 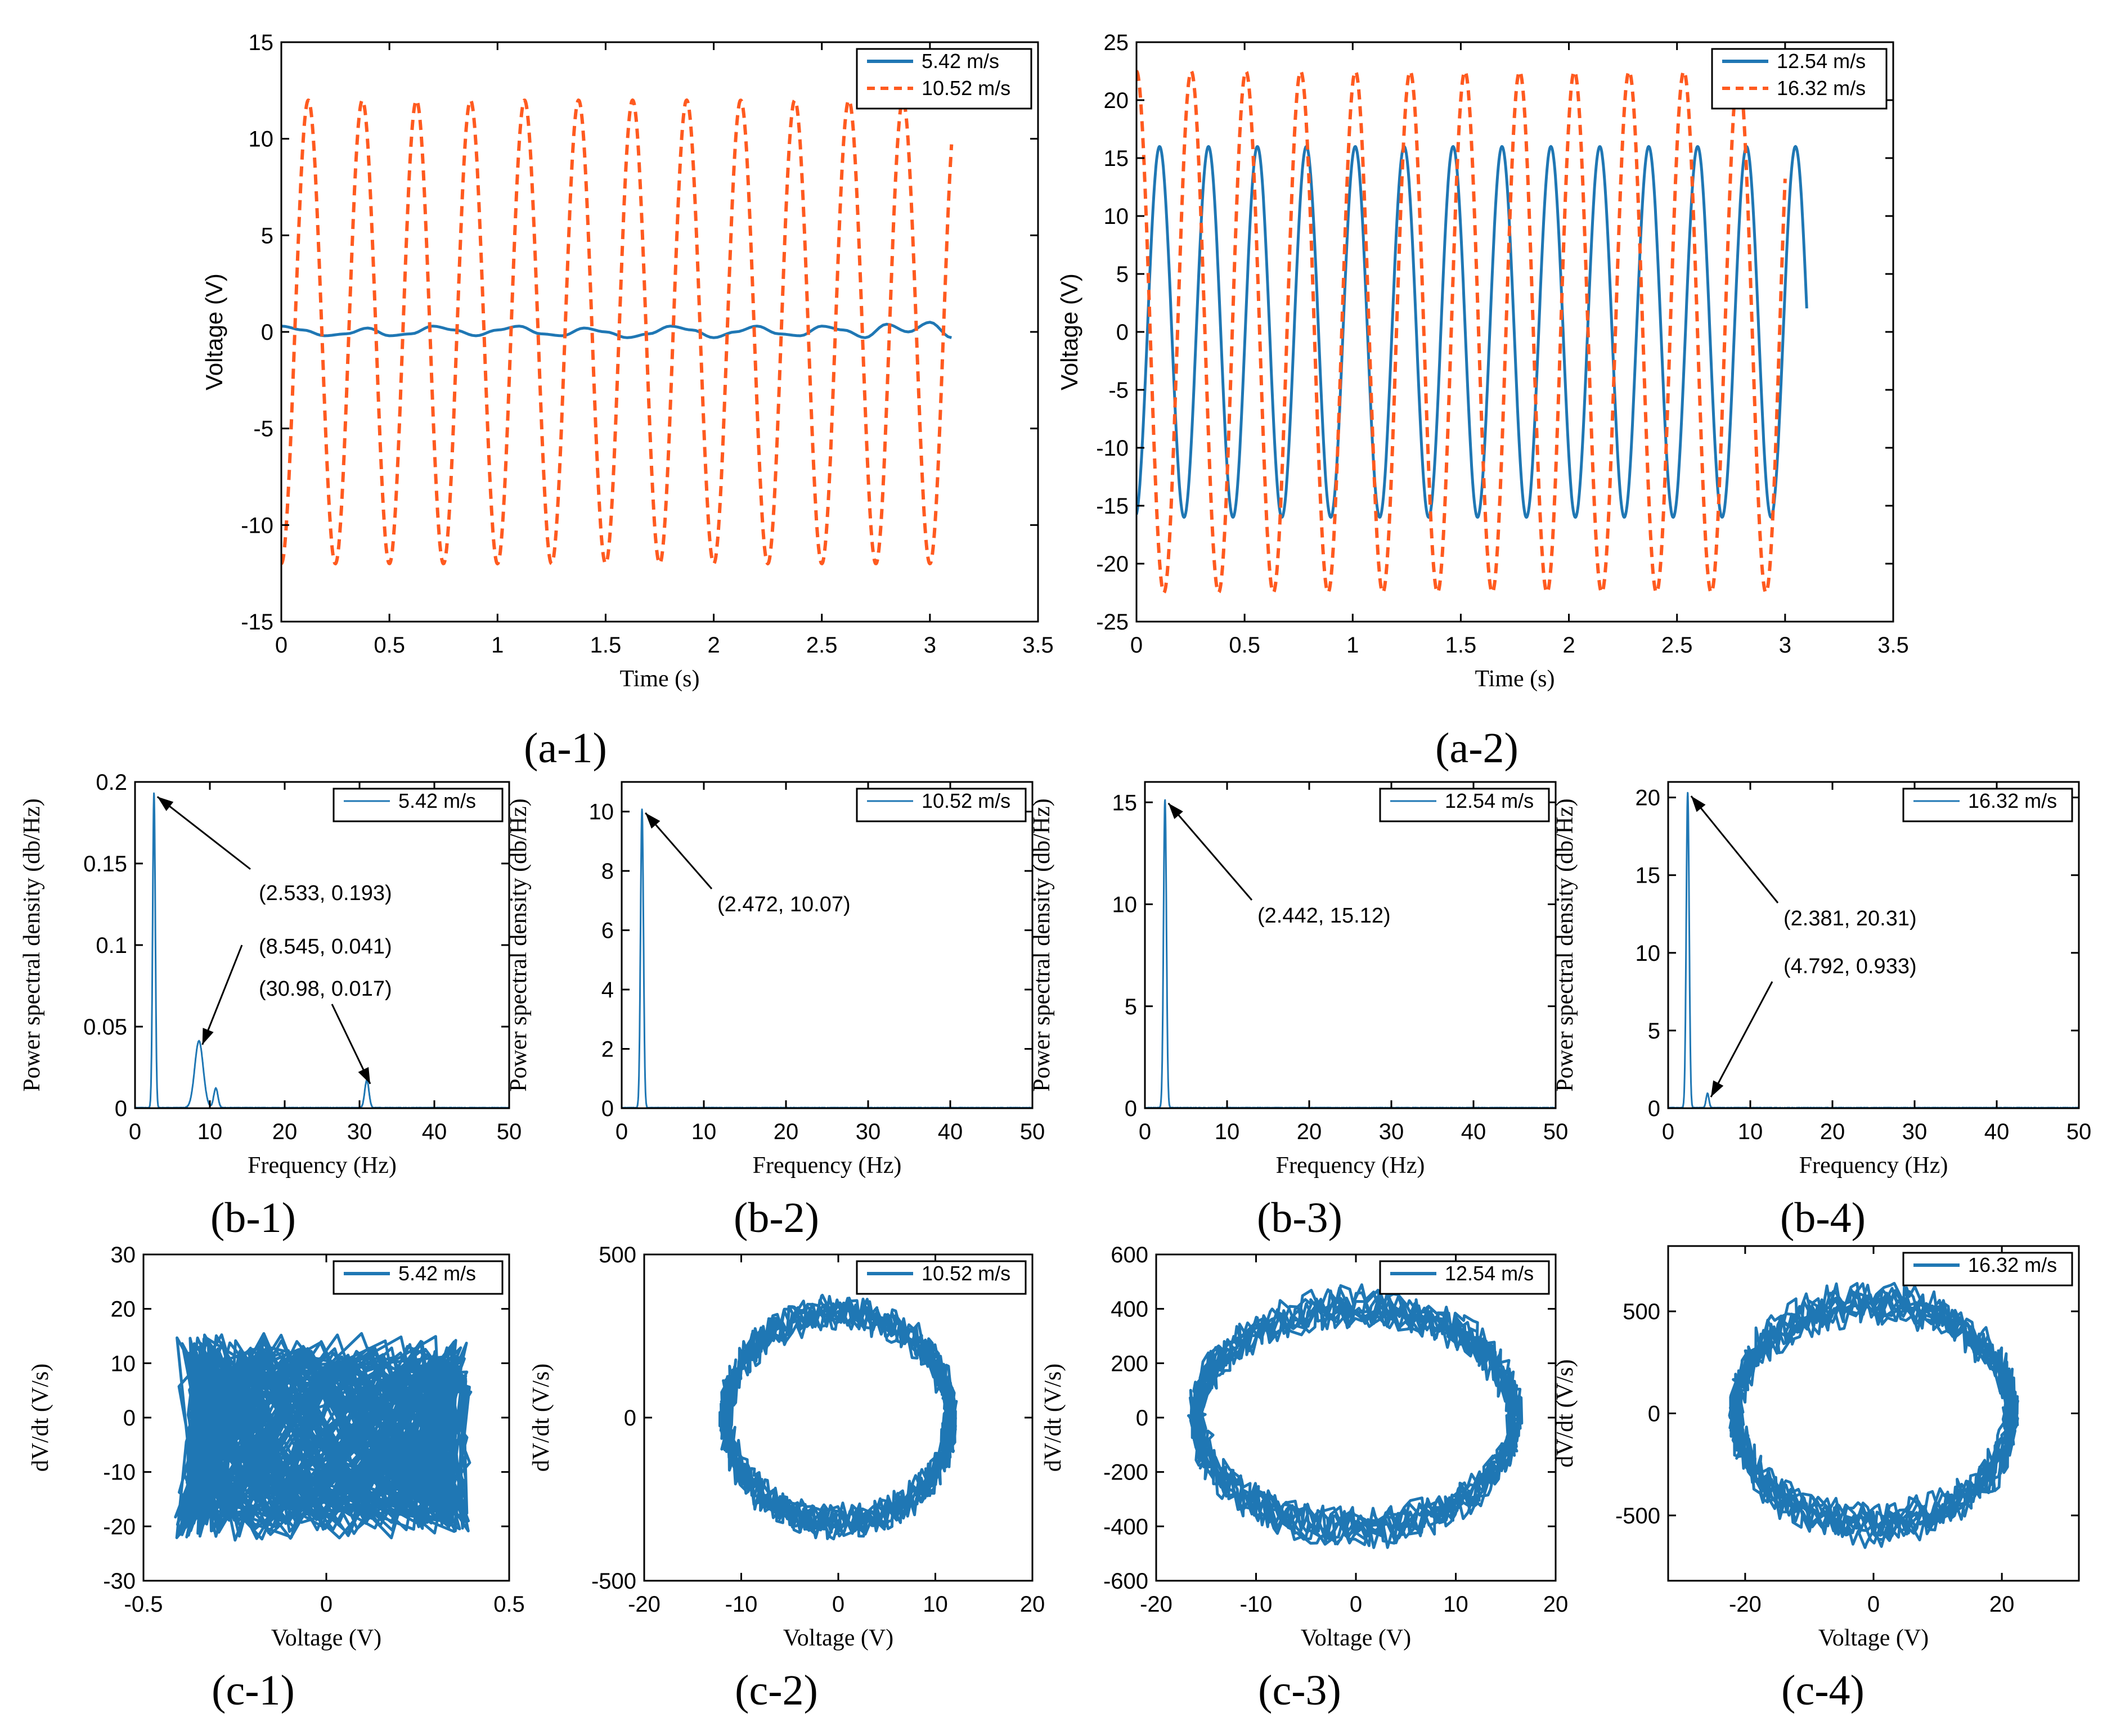 I want to click on y-tick-label: -400, so click(x=1125, y=1527).